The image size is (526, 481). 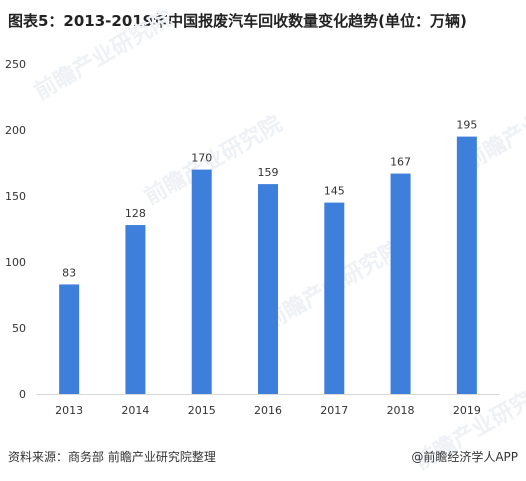 I want to click on x-tick-label-2017: 2017, so click(x=334, y=410).